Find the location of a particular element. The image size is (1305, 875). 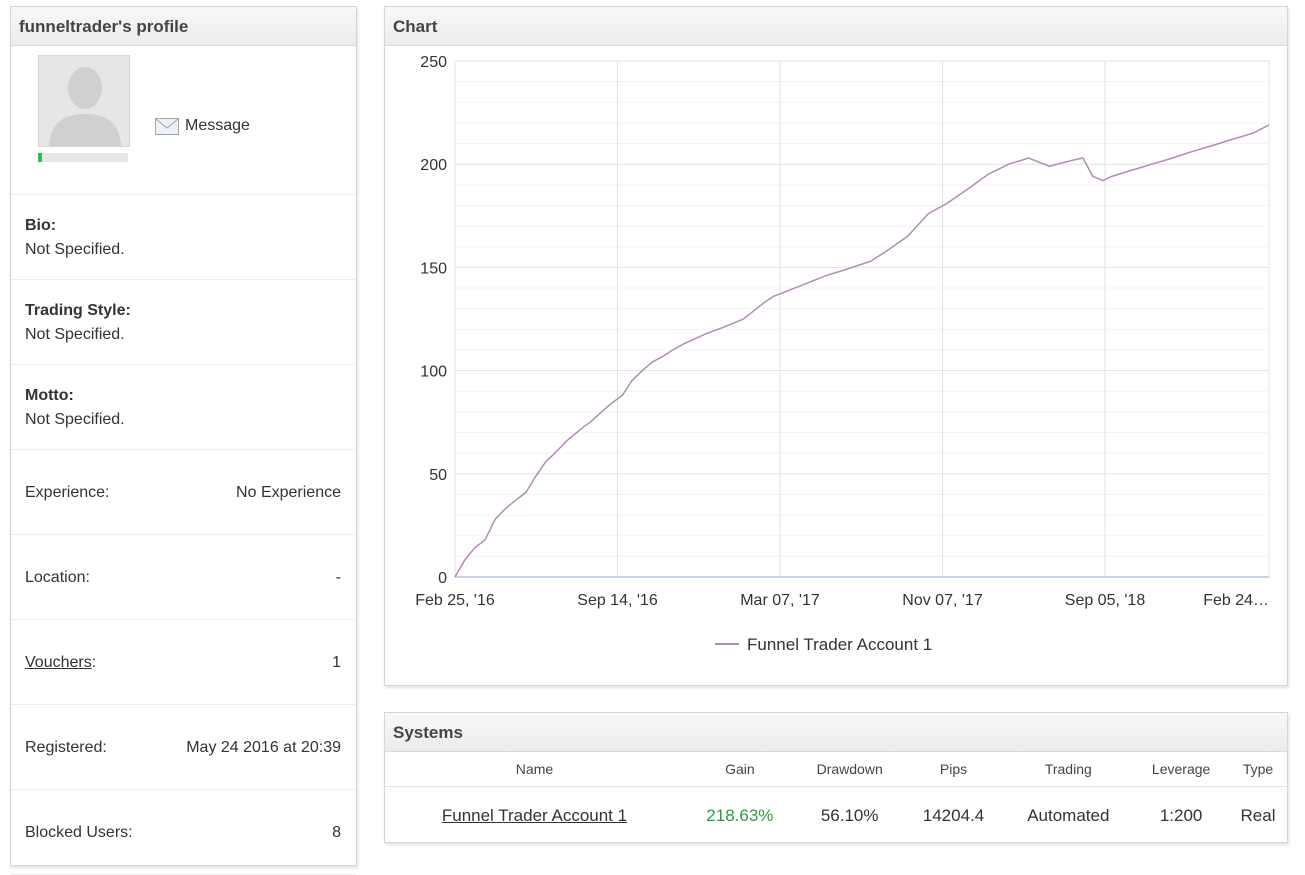

system-name-link: Funnel Trader Account 1 is located at coordinates (534, 815).